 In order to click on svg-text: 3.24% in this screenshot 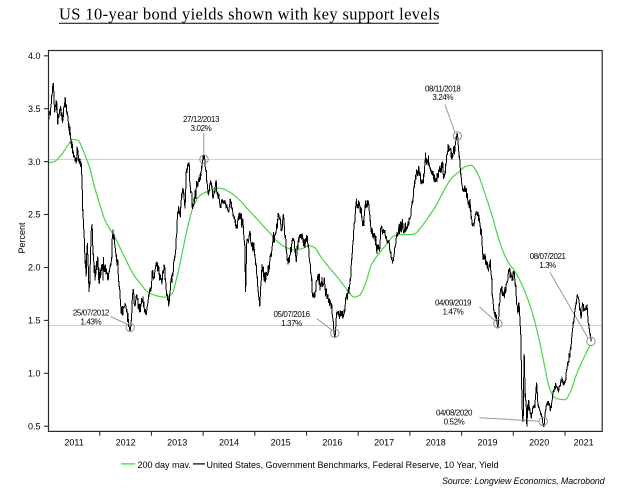, I will do `click(442, 97)`.